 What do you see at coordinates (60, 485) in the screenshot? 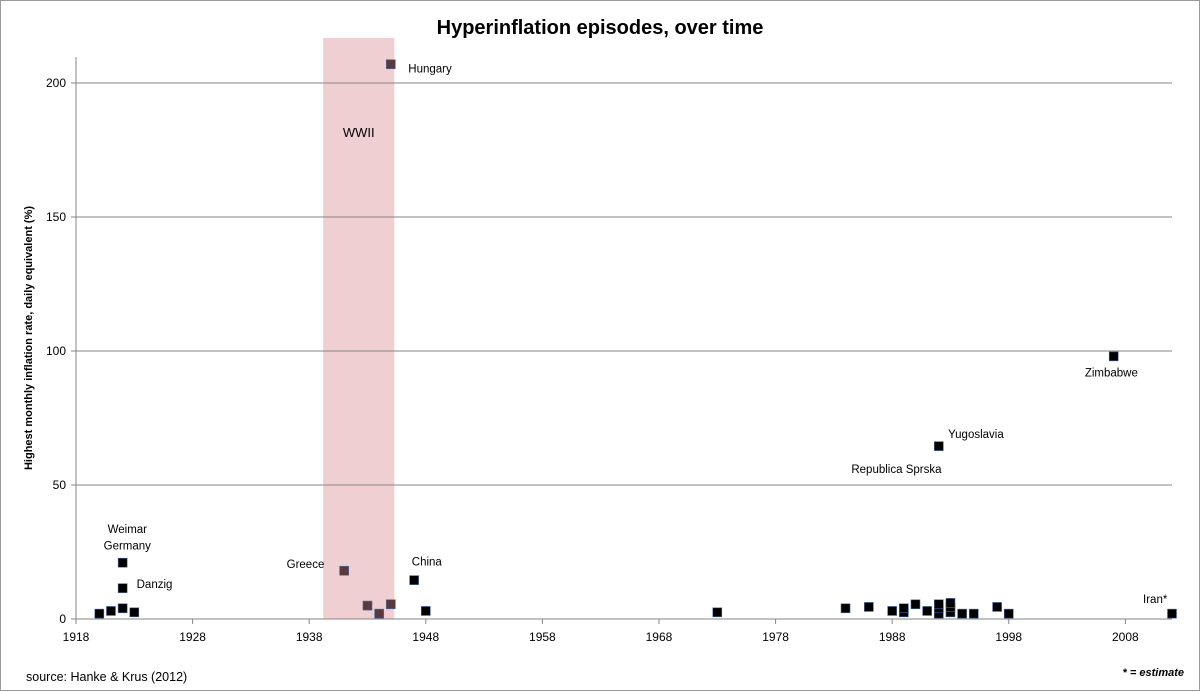
I see `y-tick-label: 50` at bounding box center [60, 485].